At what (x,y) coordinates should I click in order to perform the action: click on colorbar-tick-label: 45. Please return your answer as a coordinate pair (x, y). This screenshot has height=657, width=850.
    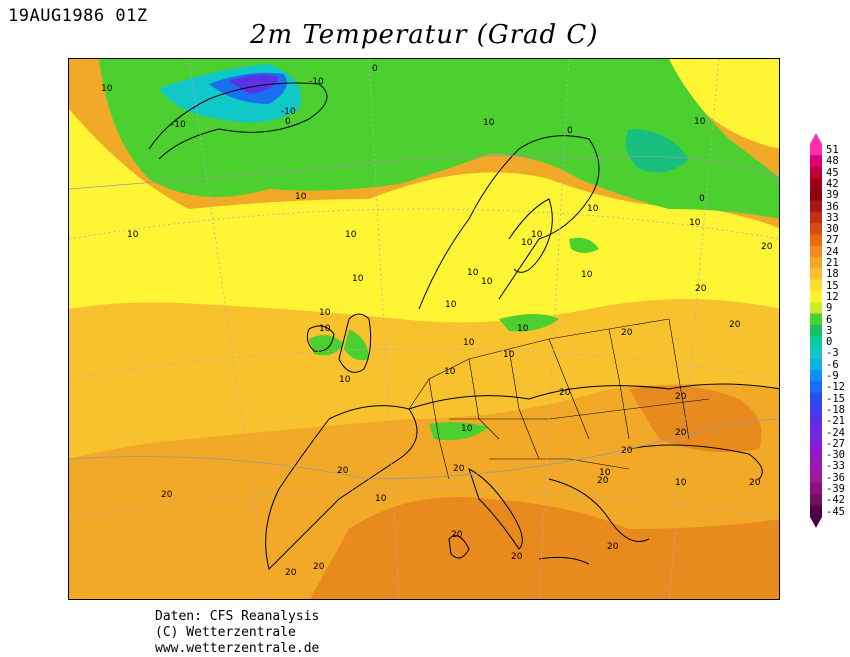
    Looking at the image, I should click on (832, 172).